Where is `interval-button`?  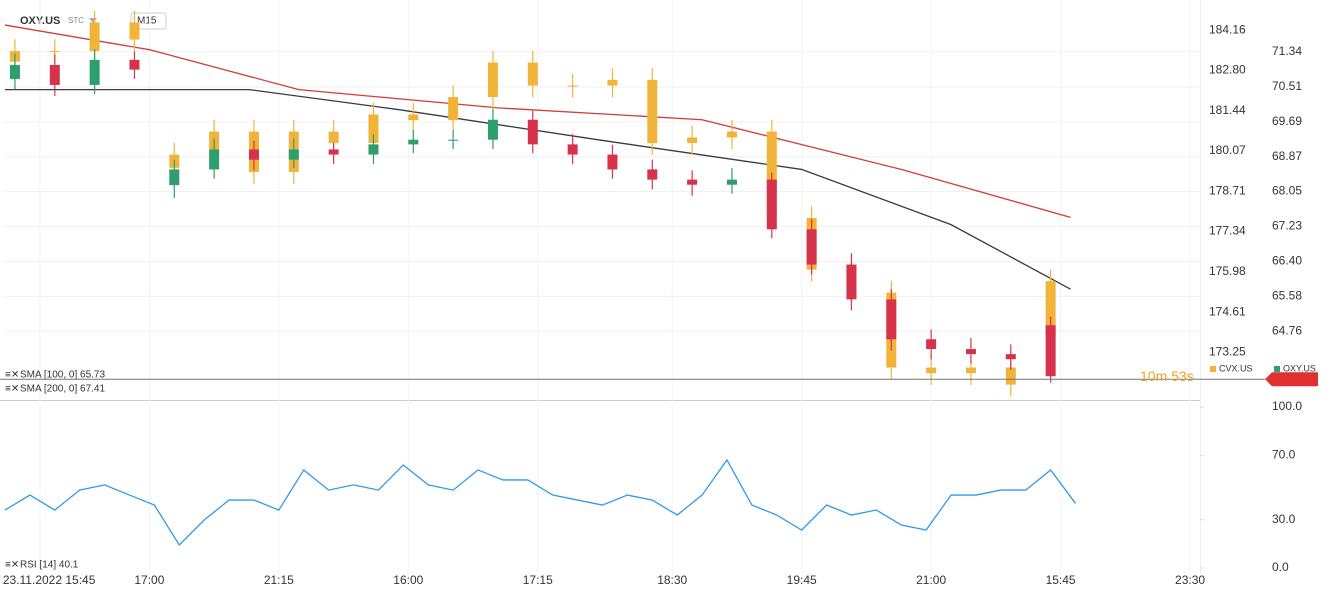 interval-button is located at coordinates (148, 21).